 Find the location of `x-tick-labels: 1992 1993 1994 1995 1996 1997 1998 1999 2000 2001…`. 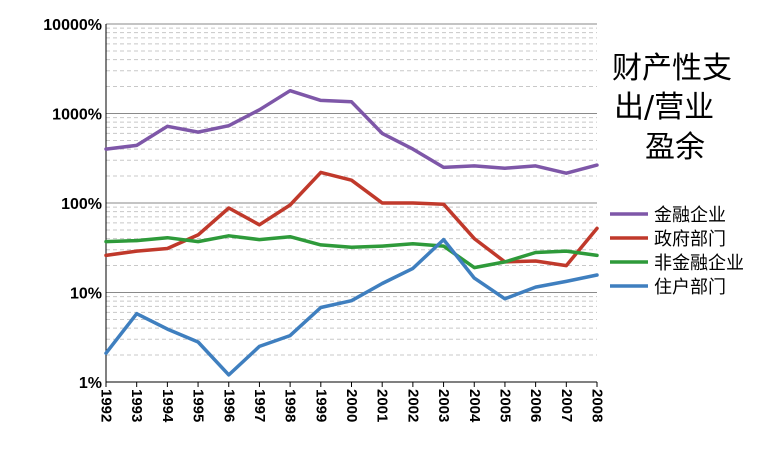

x-tick-labels: 1992 1993 1994 1995 1996 1997 1998 1999 2000 2001… is located at coordinates (352, 406).